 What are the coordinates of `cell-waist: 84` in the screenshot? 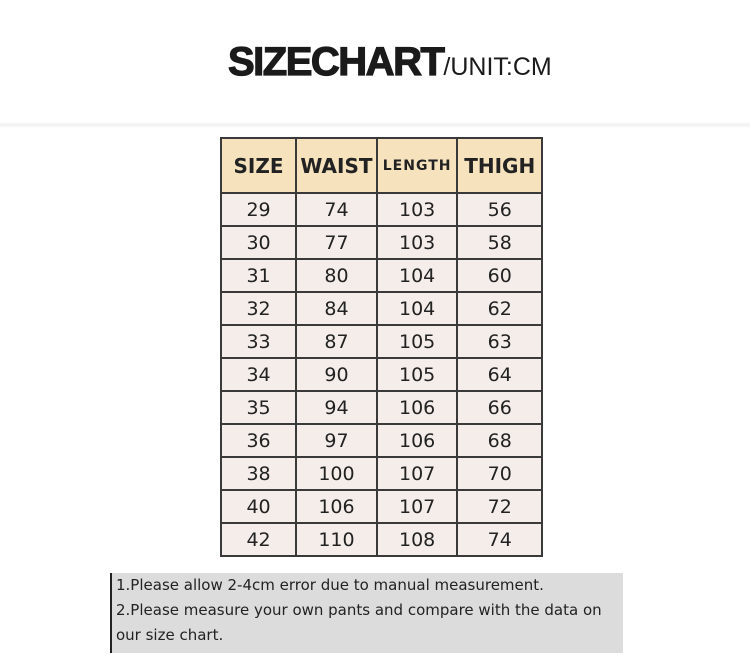 It's located at (336, 308).